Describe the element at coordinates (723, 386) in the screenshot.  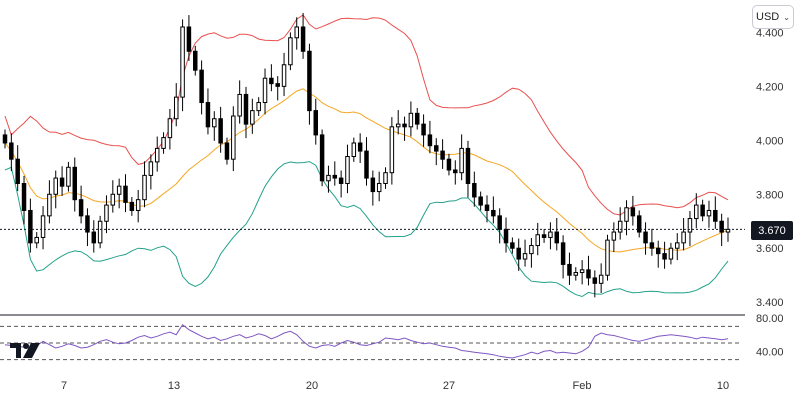
I see `x-axis-tick-label: 10` at that location.